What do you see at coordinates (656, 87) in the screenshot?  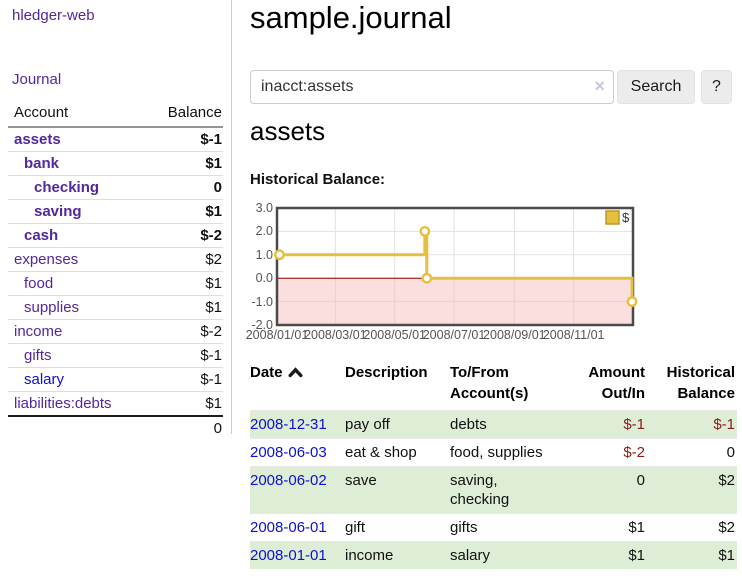 I see `search-button: Search` at bounding box center [656, 87].